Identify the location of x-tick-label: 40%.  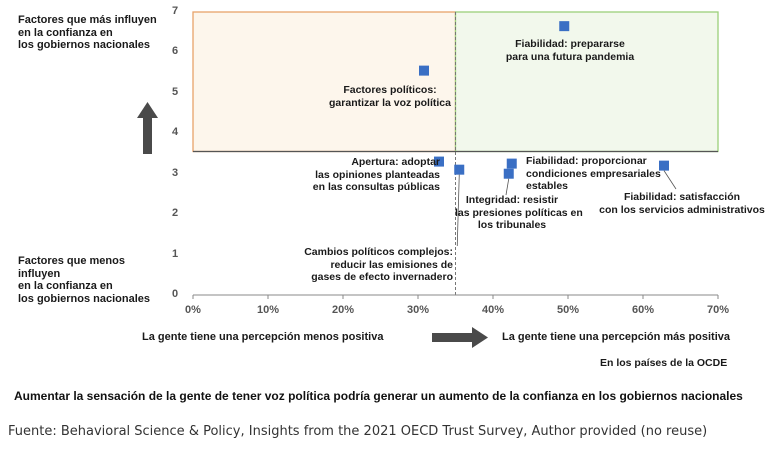
(493, 310).